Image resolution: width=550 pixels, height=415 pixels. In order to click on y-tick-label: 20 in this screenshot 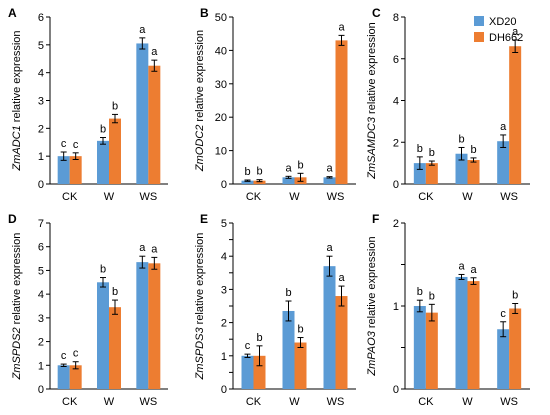, I will do `click(221, 118)`.